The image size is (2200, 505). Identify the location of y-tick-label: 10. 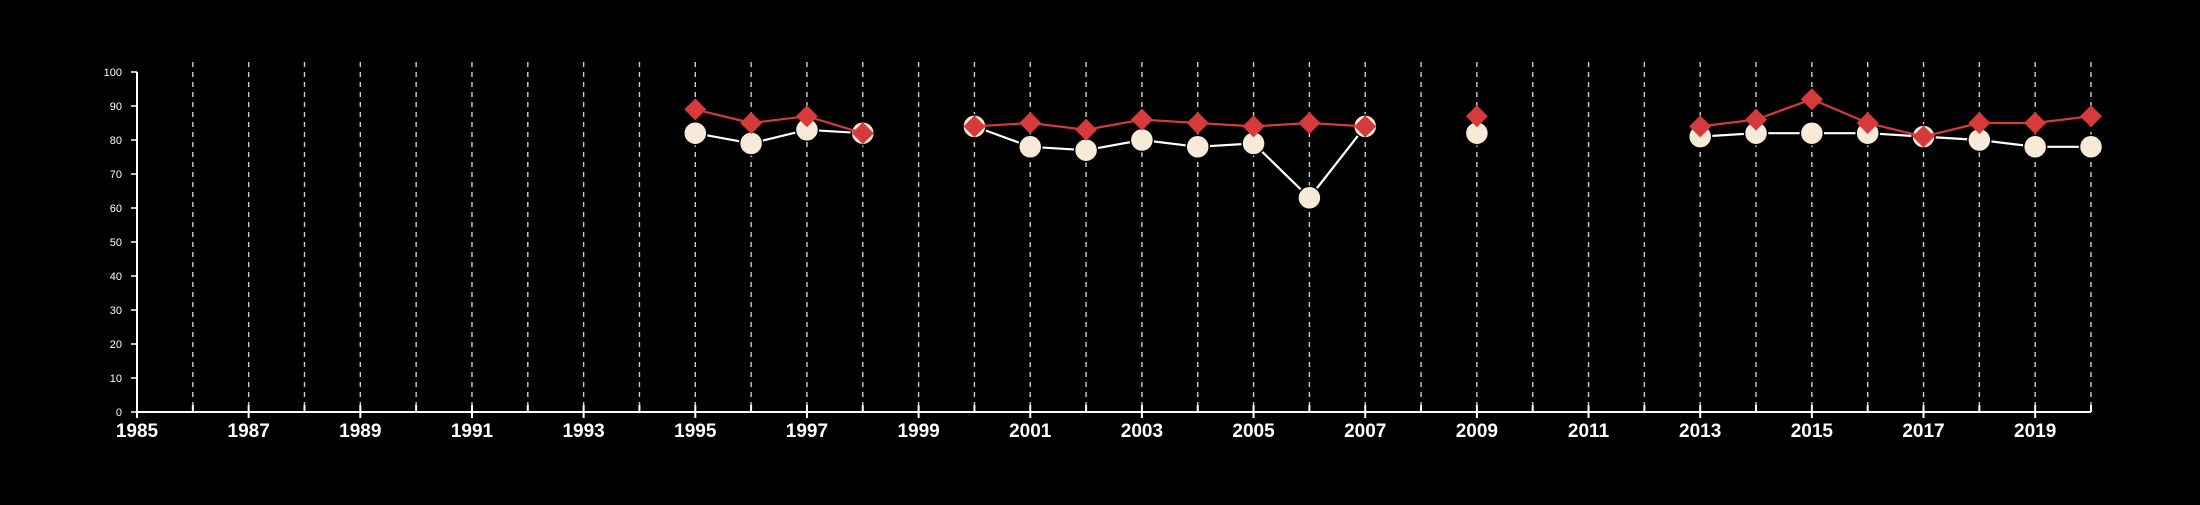
(116, 379).